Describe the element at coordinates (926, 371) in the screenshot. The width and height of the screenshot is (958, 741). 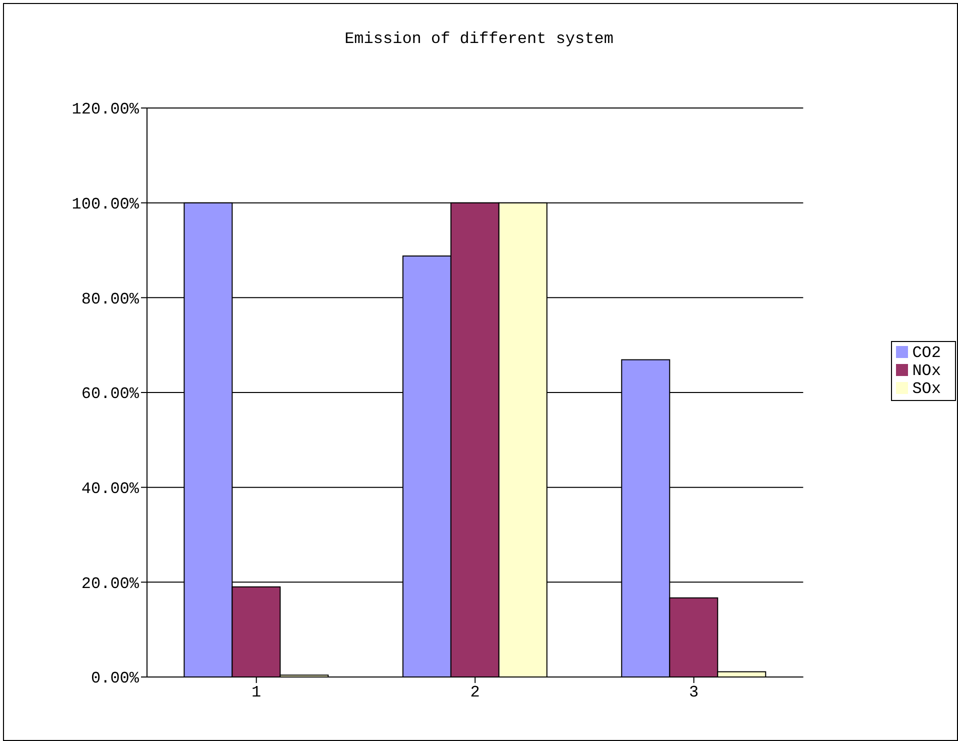
I see `legend-label: NOx` at that location.